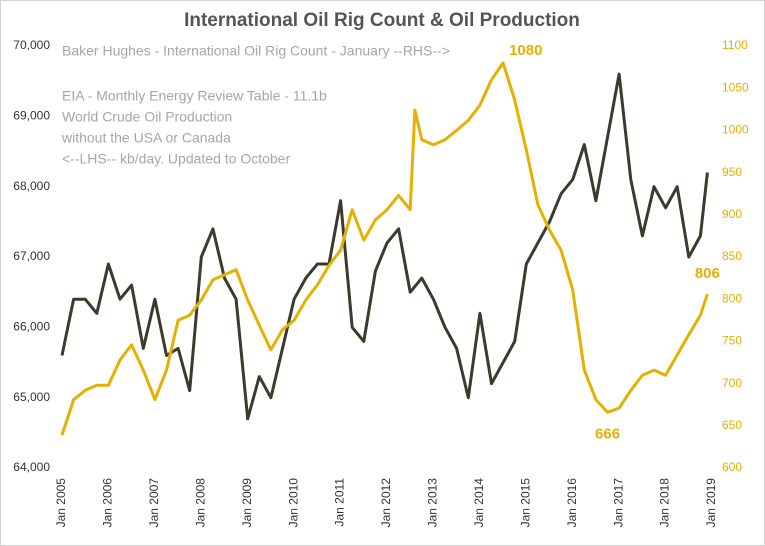 Image resolution: width=765 pixels, height=546 pixels. What do you see at coordinates (707, 273) in the screenshot?
I see `annotation: 806` at bounding box center [707, 273].